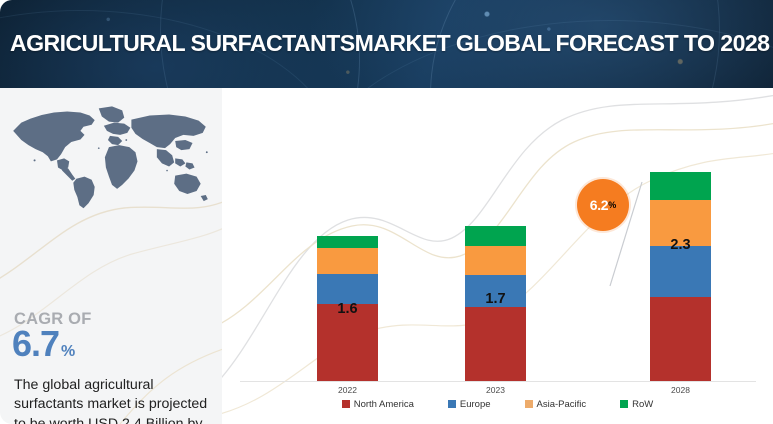 The width and height of the screenshot is (773, 424). Describe the element at coordinates (680, 390) in the screenshot. I see `x-tick-2028: 2028` at that location.